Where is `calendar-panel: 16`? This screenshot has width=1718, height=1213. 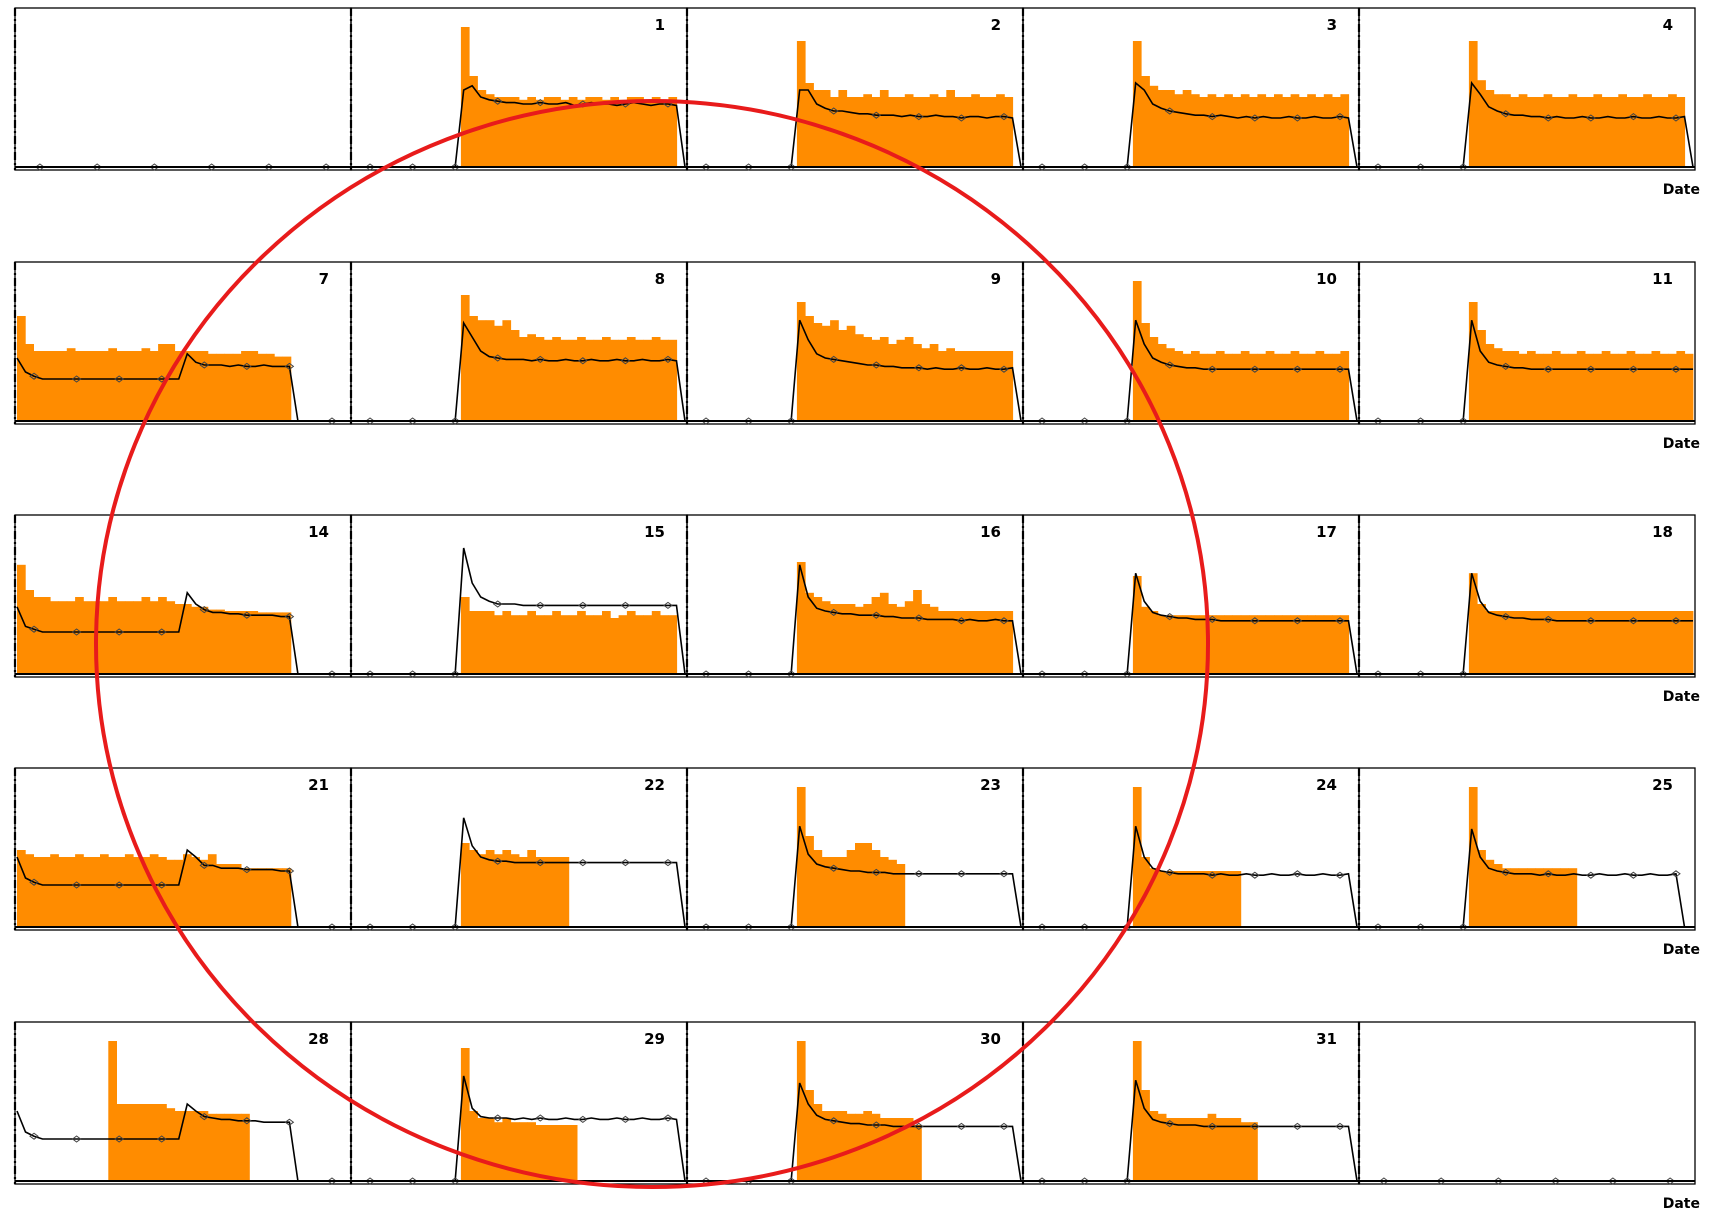
calendar-panel: 16 is located at coordinates (854, 596).